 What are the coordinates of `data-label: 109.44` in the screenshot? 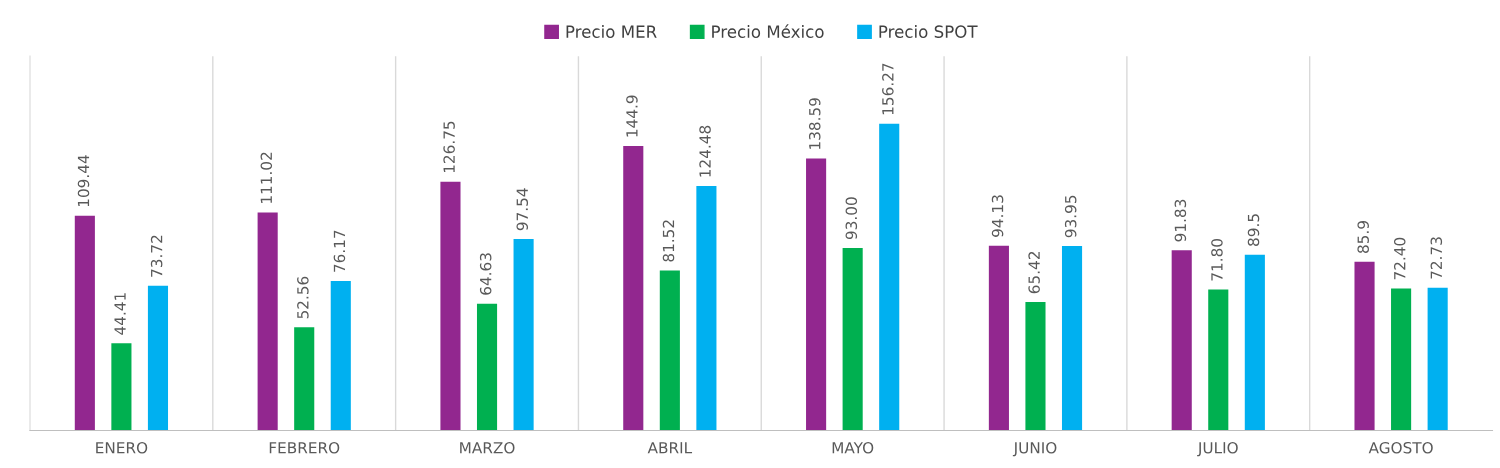 It's located at (83, 181).